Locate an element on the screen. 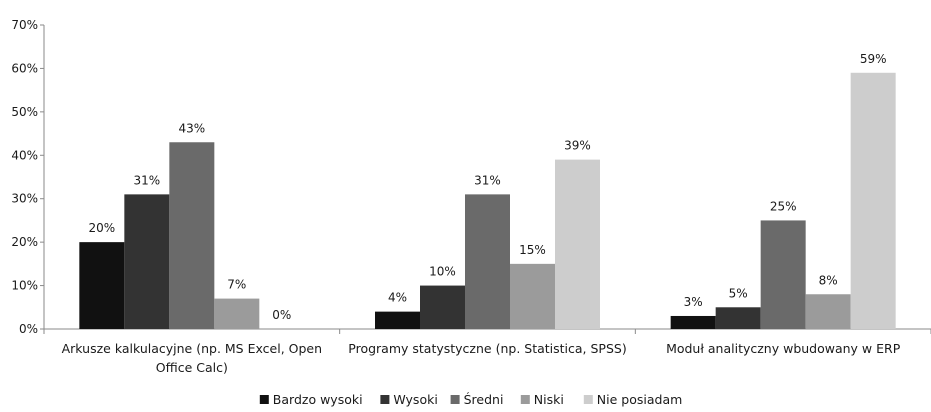  data-label: 0% is located at coordinates (281, 315).